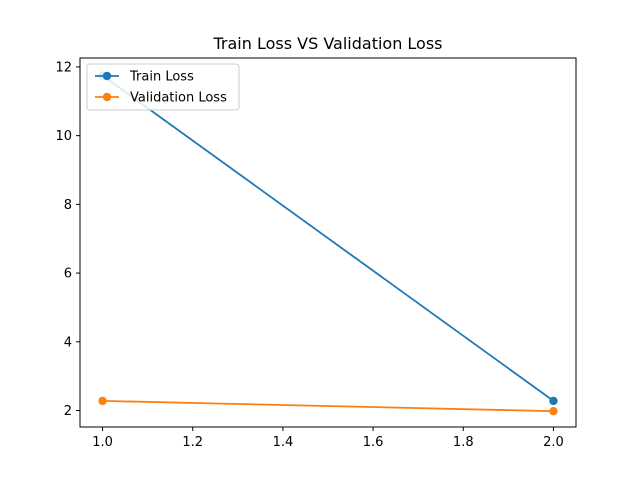 This screenshot has height=480, width=640. I want to click on y-tick-label: 2, so click(68, 411).